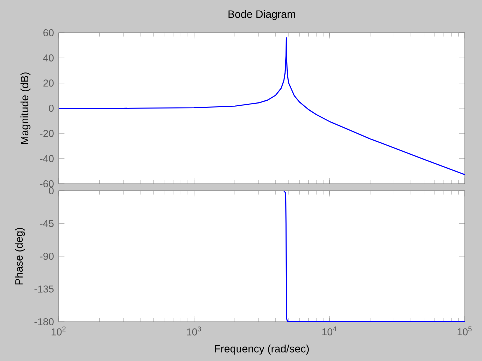 The height and width of the screenshot is (361, 482). Describe the element at coordinates (48, 58) in the screenshot. I see `y-tick-label: 40` at that location.